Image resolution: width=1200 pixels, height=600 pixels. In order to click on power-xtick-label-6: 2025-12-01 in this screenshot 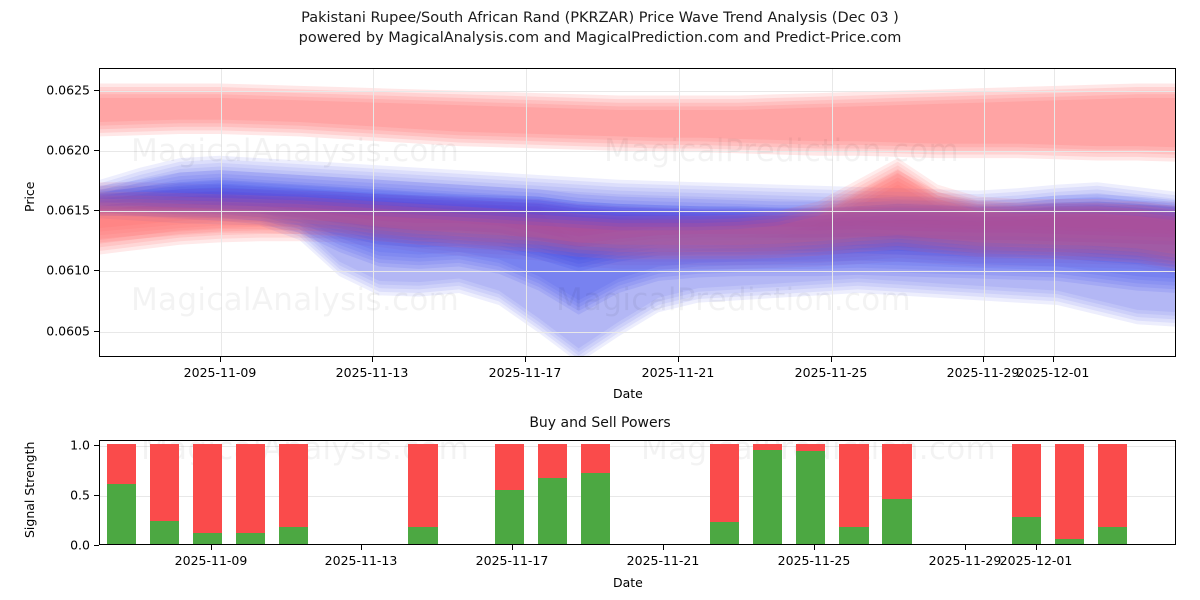, I will do `click(1036, 560)`.